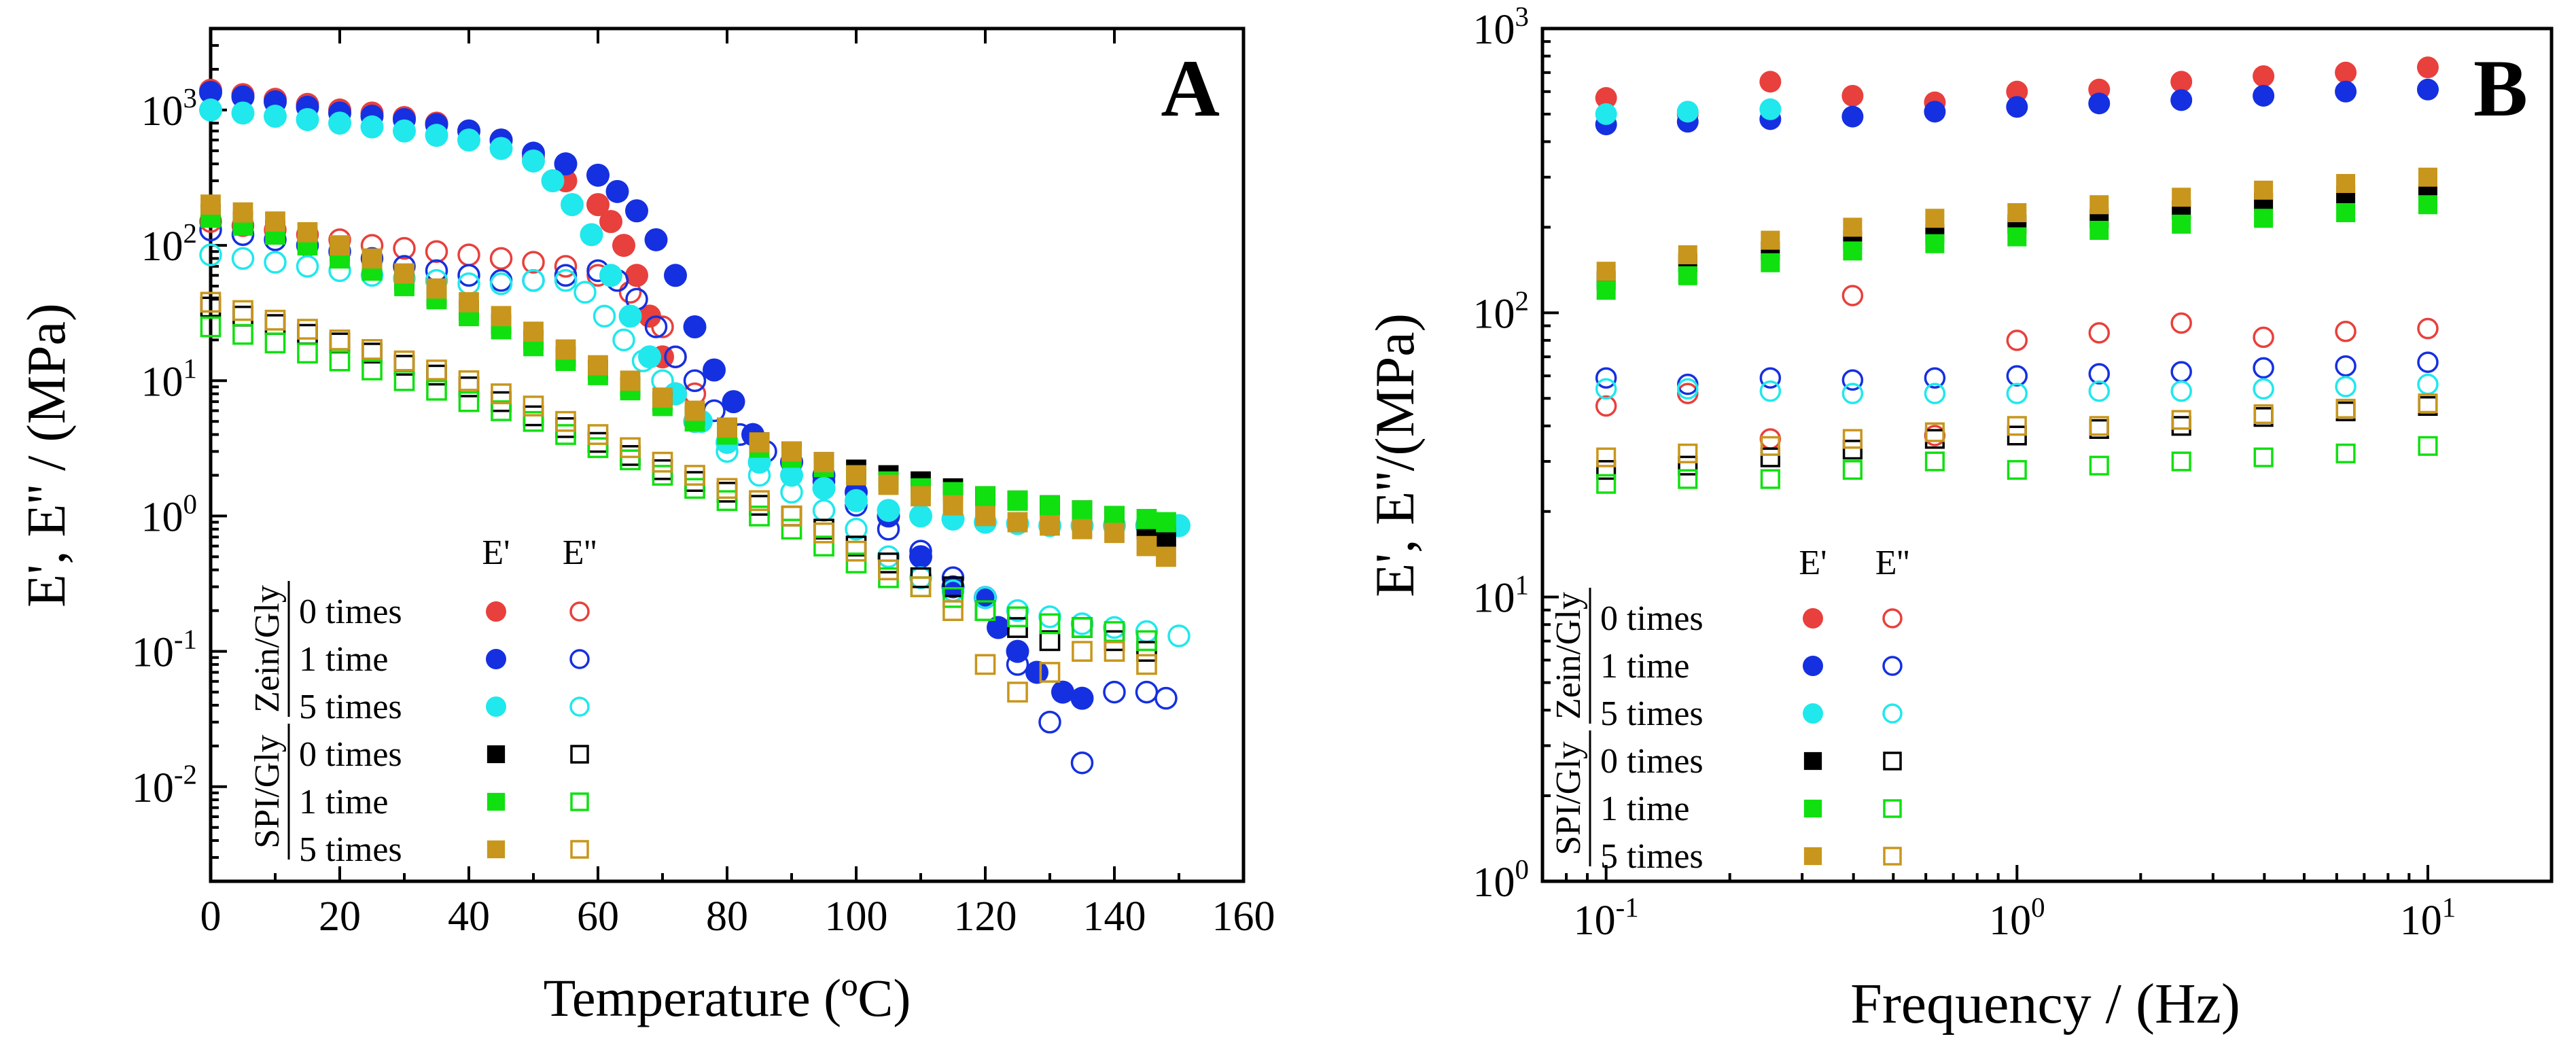 The image size is (2576, 1043). Describe the element at coordinates (985, 917) in the screenshot. I see `panel-a-x-tick-label: 120` at that location.